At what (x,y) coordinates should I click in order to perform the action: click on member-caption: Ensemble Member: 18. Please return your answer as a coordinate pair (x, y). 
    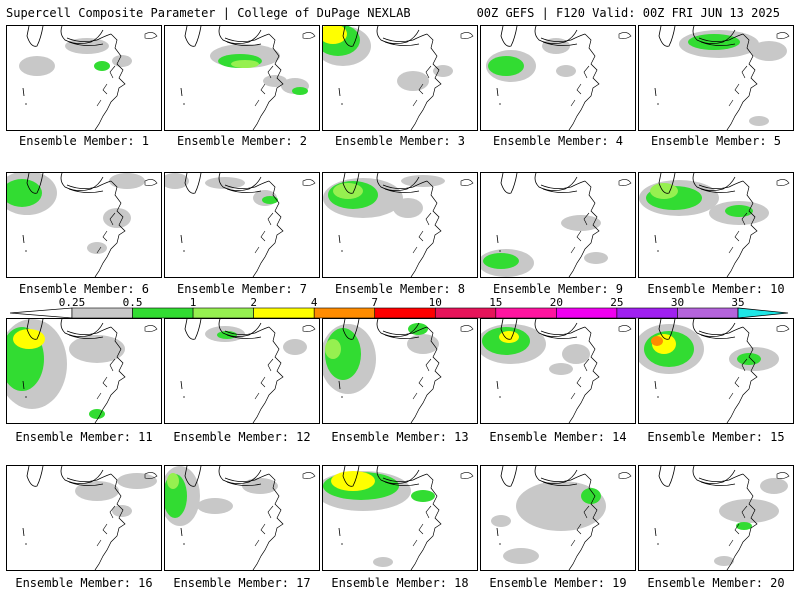
    Looking at the image, I should click on (400, 583).